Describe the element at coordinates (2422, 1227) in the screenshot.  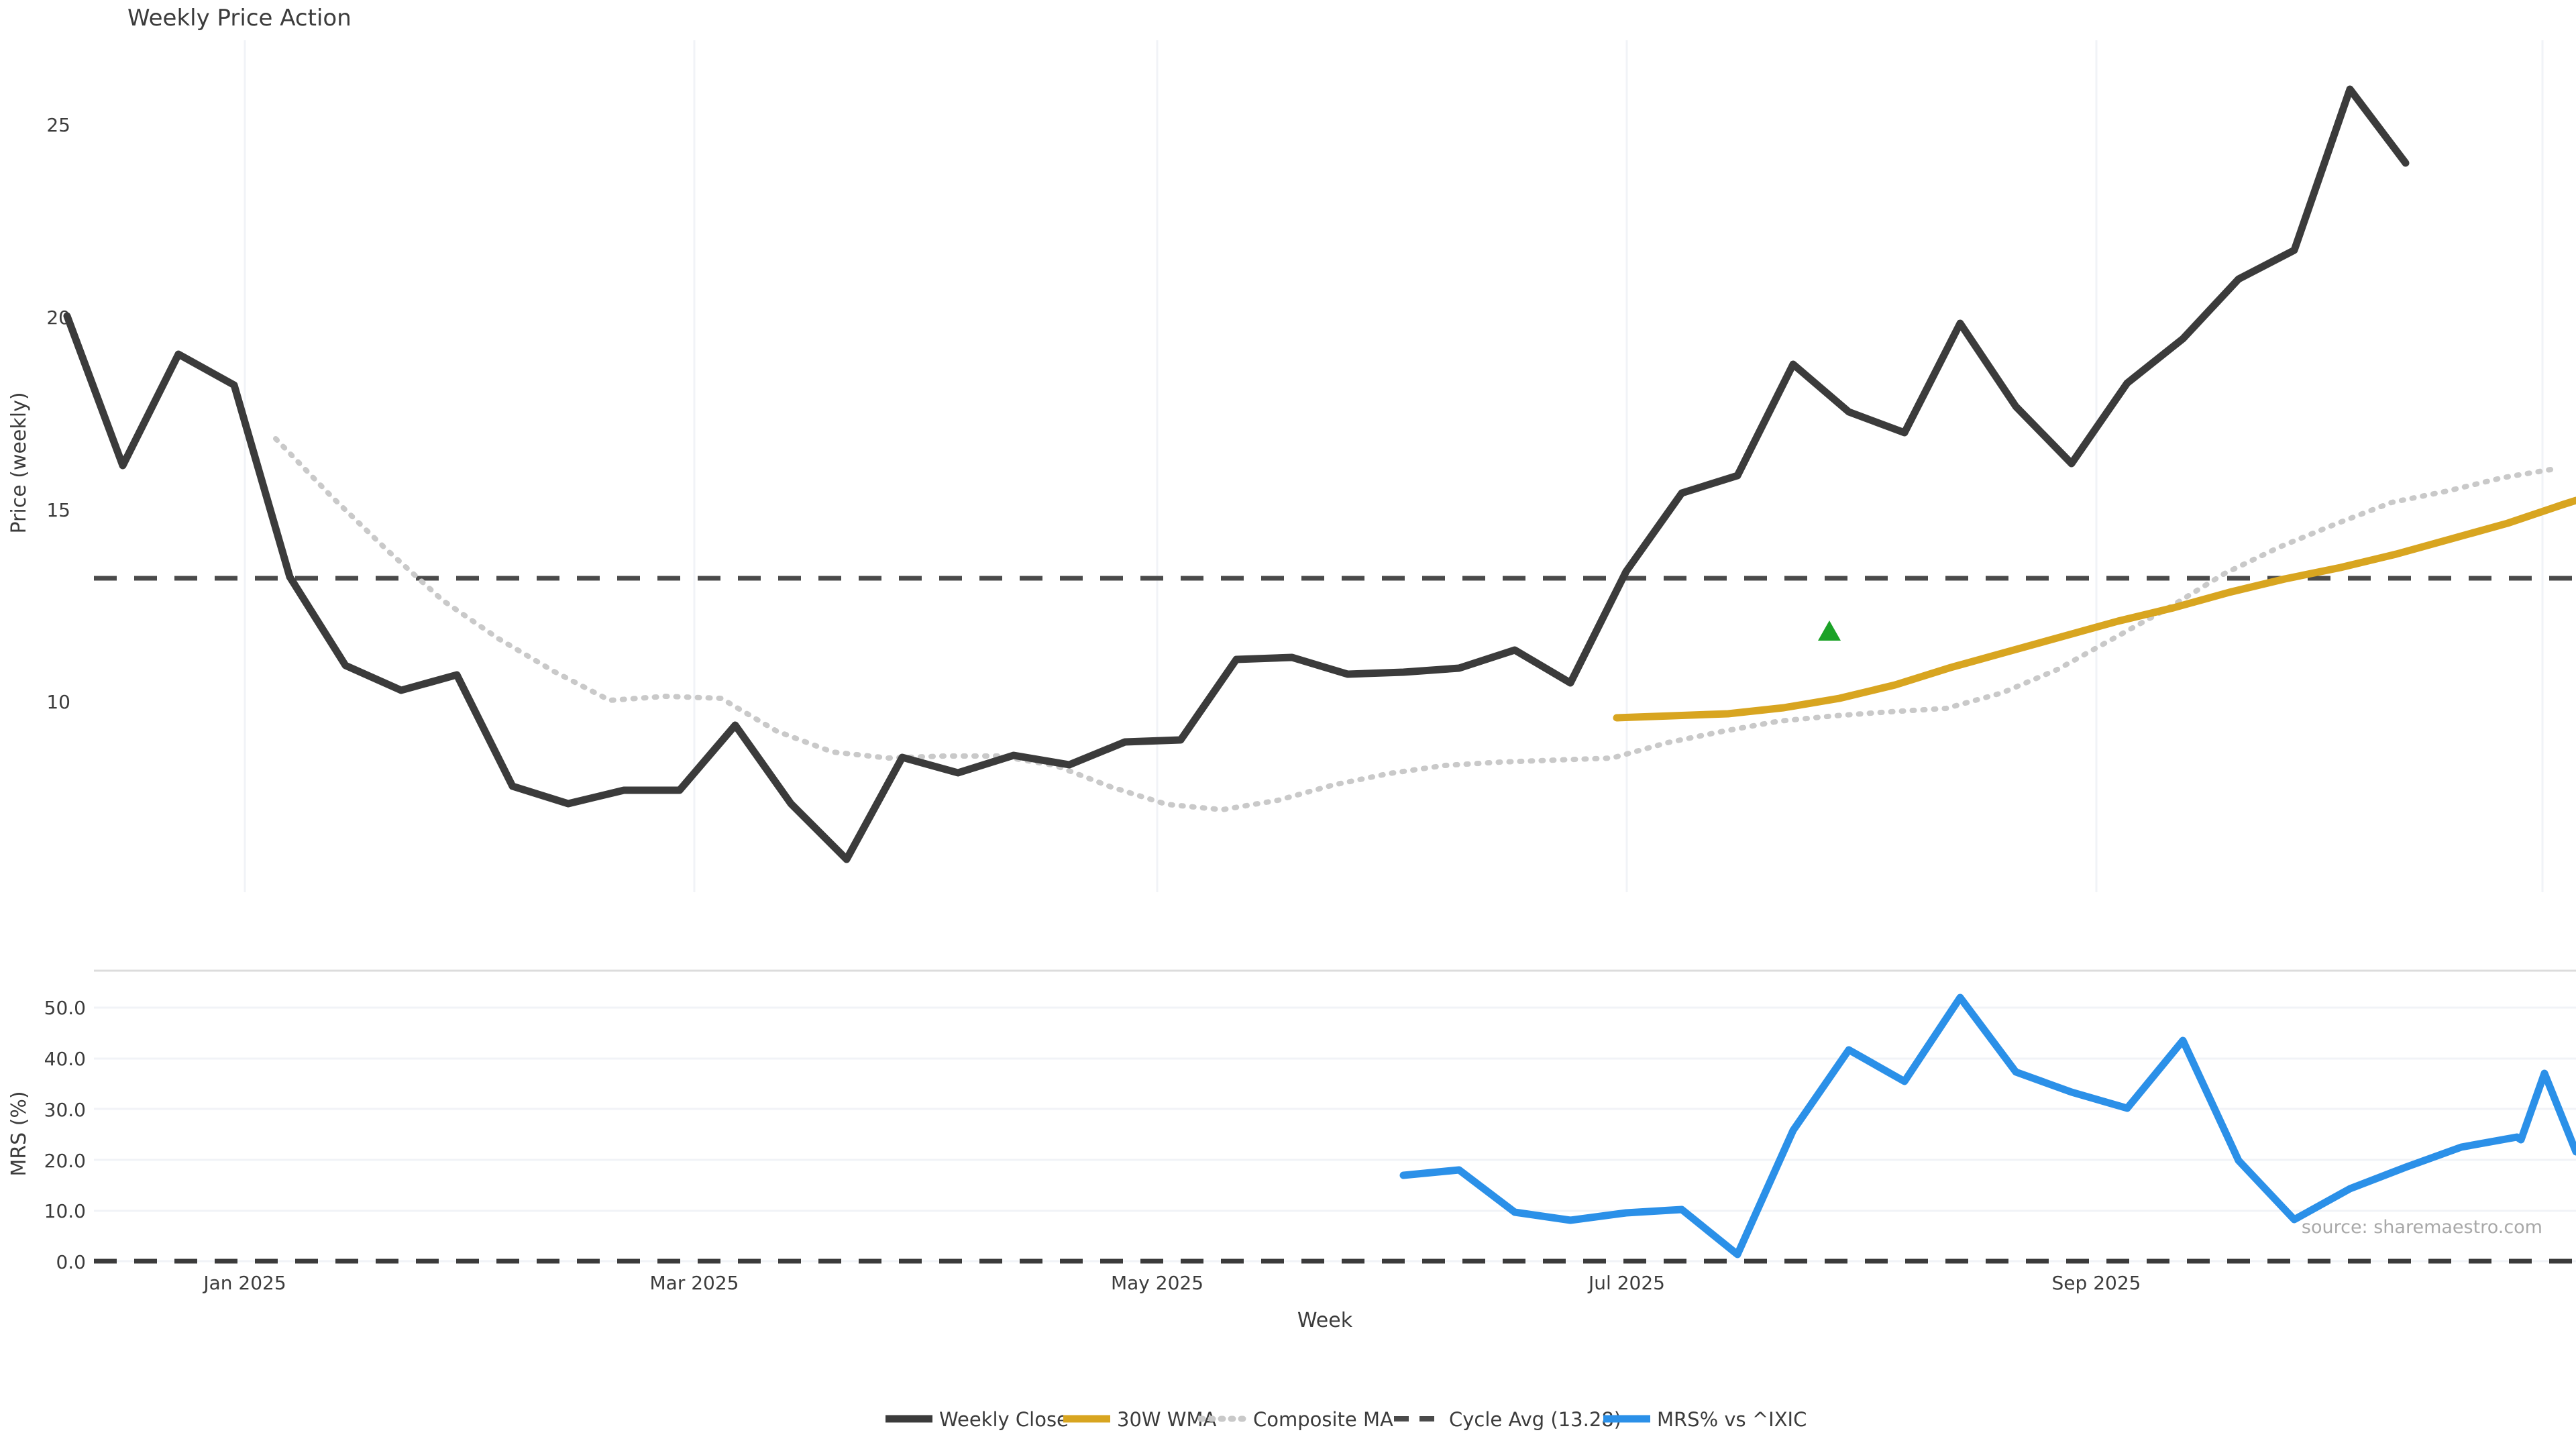
I see `source-credit: source: sharemaestro.com` at that location.